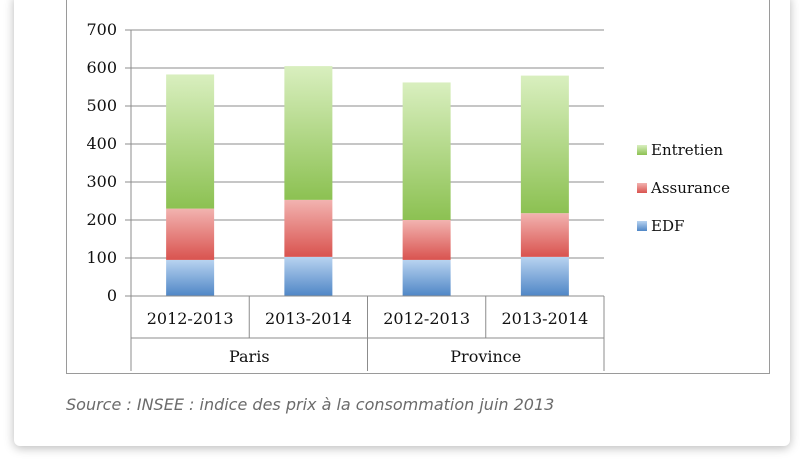  Describe the element at coordinates (642, 226) in the screenshot. I see `legend-swatch-edf` at that location.